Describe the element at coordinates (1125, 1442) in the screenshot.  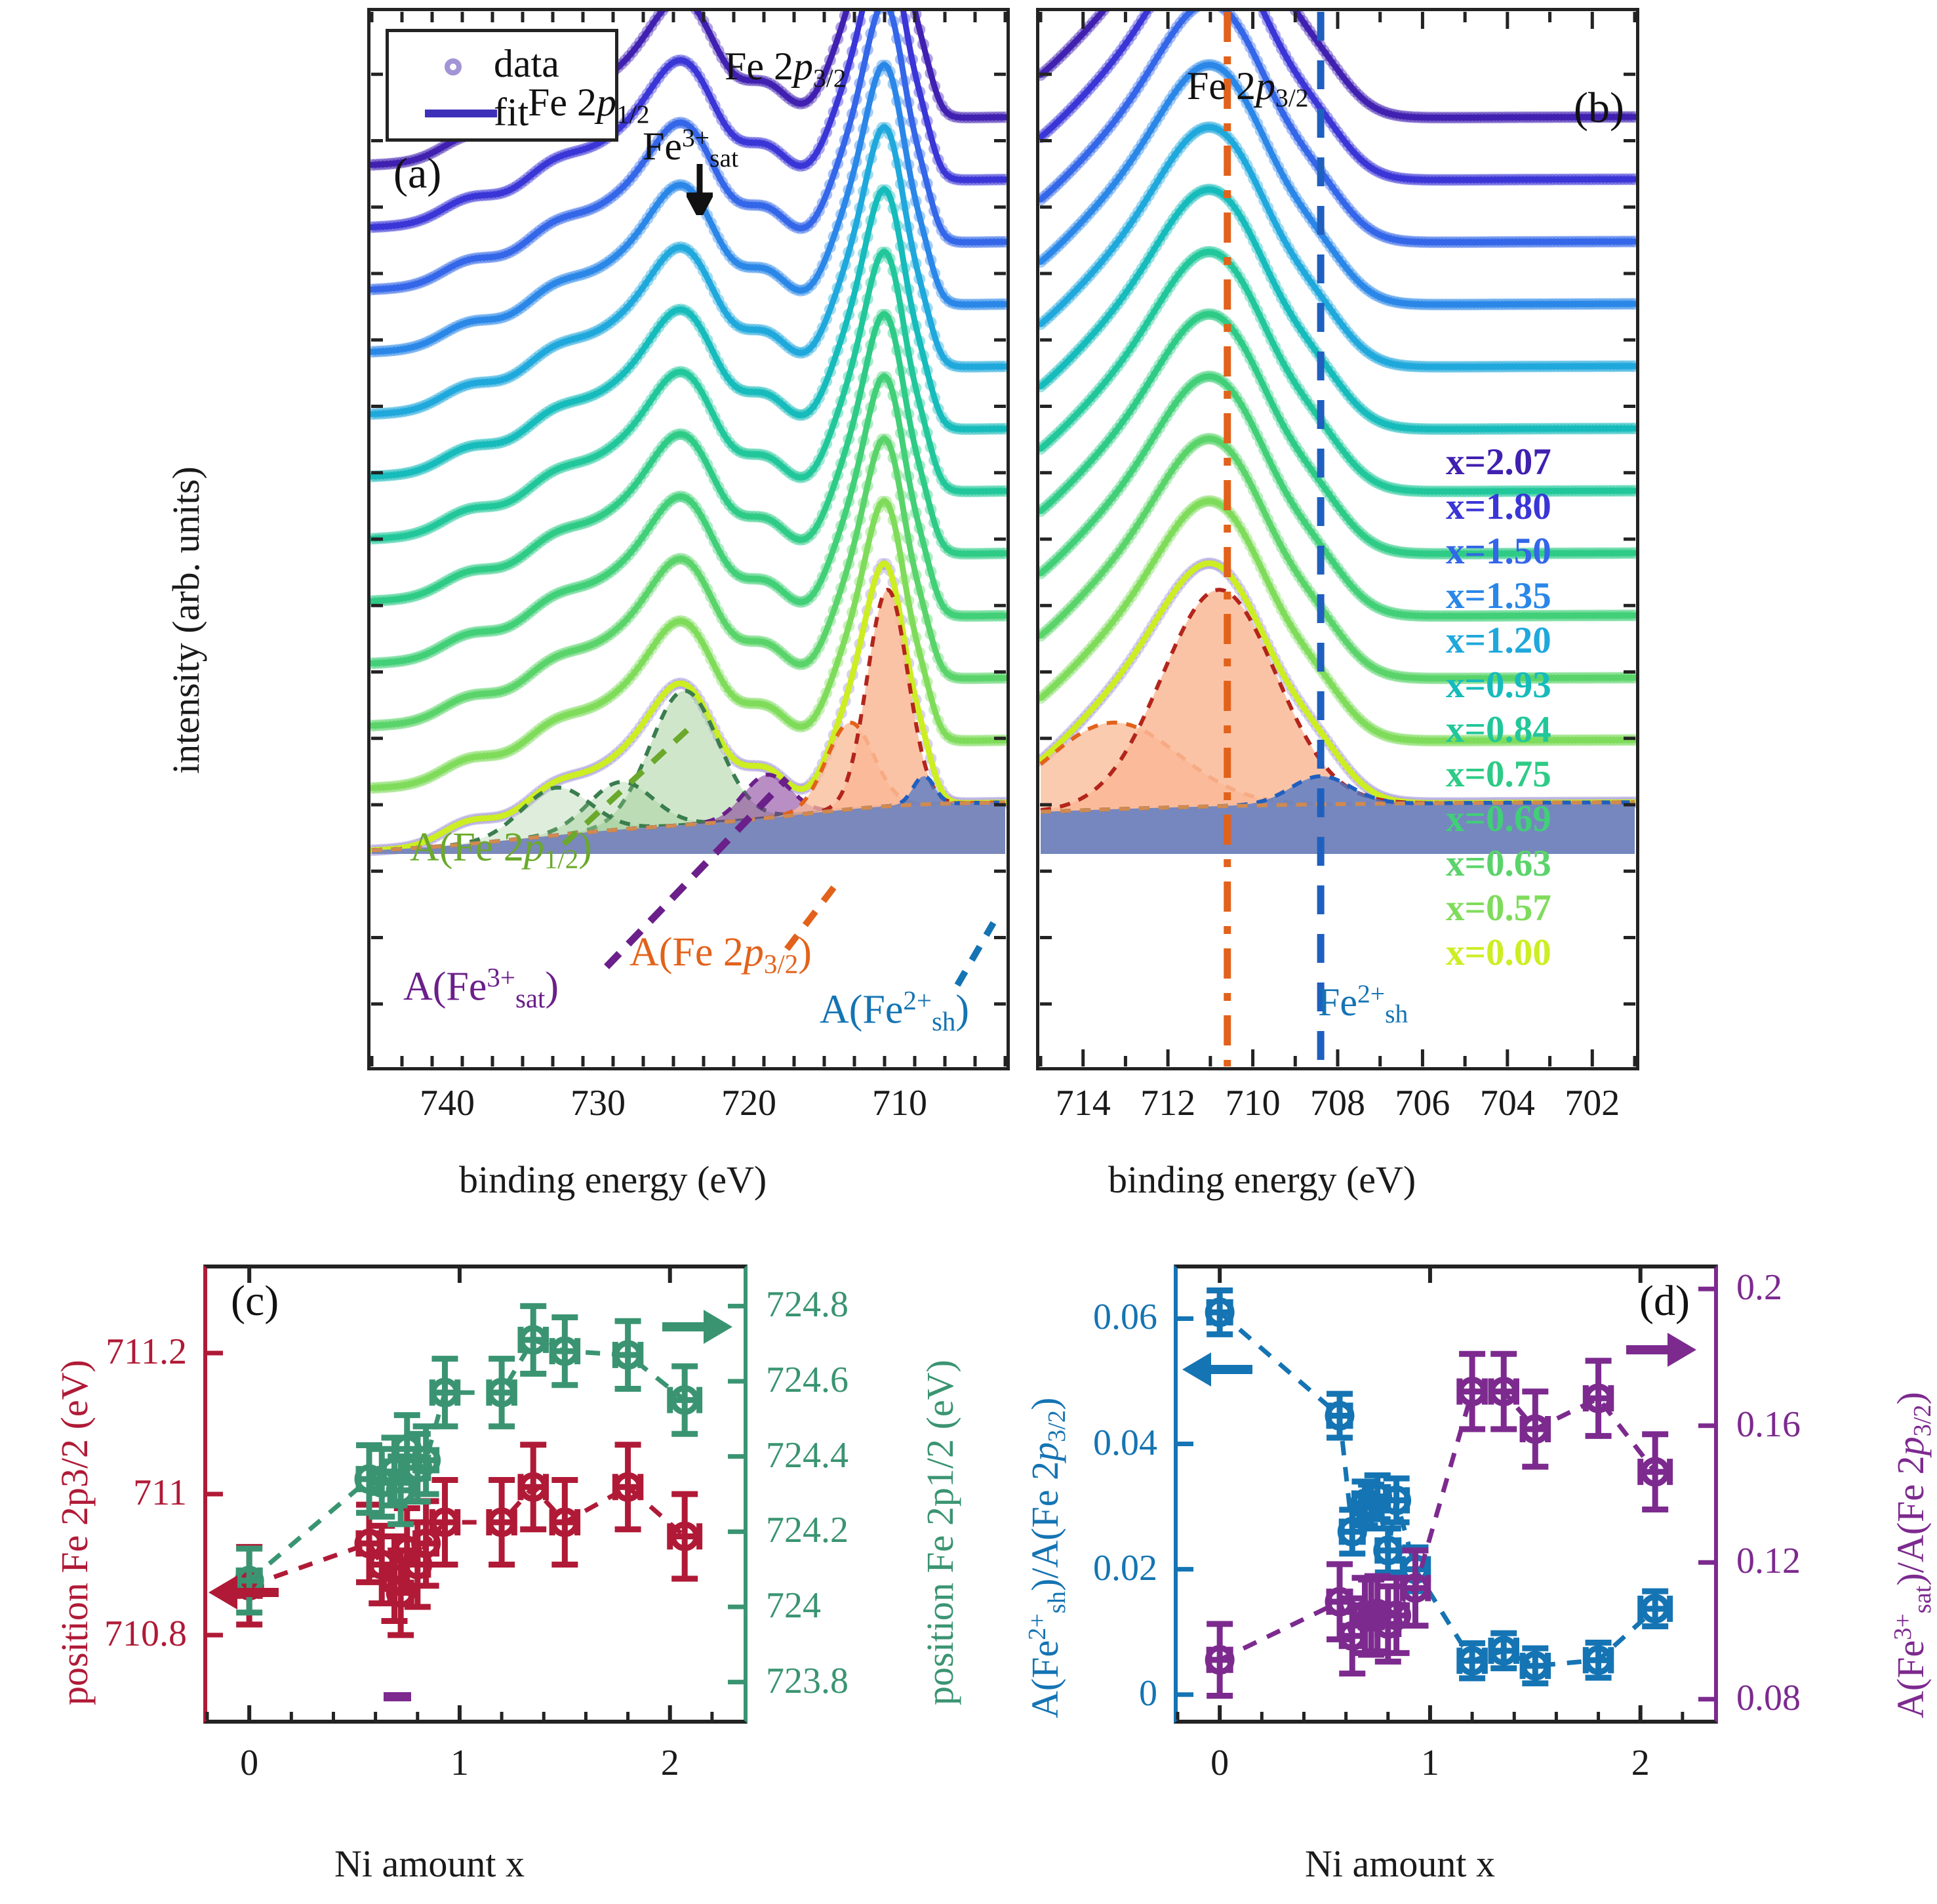
I see `panel-d-ytick-left: 0.04` at that location.